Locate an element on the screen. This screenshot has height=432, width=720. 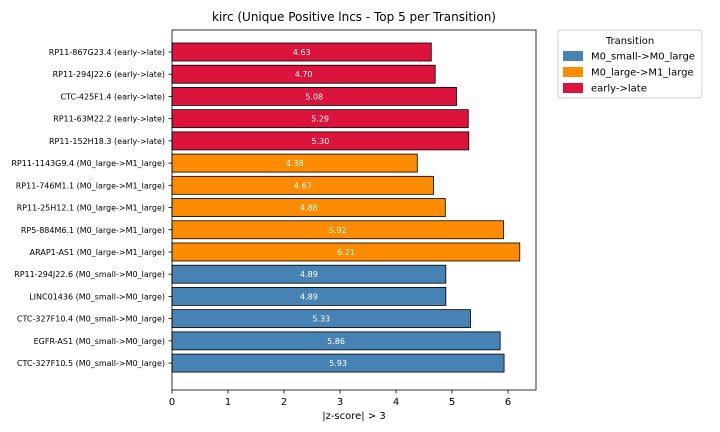
x-tick-label: 3 is located at coordinates (340, 402).